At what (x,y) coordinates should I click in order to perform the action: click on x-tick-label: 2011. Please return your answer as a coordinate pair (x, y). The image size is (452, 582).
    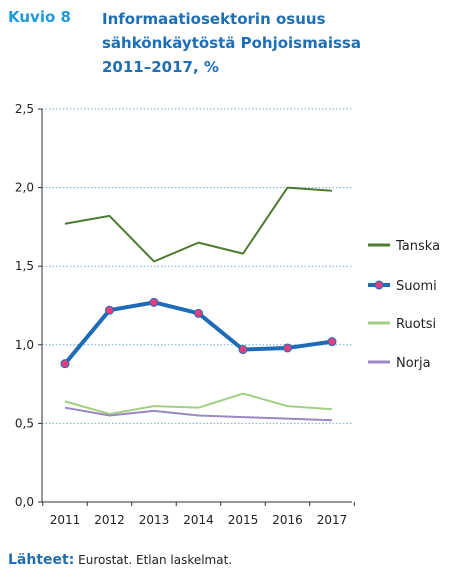
    Looking at the image, I should click on (65, 520).